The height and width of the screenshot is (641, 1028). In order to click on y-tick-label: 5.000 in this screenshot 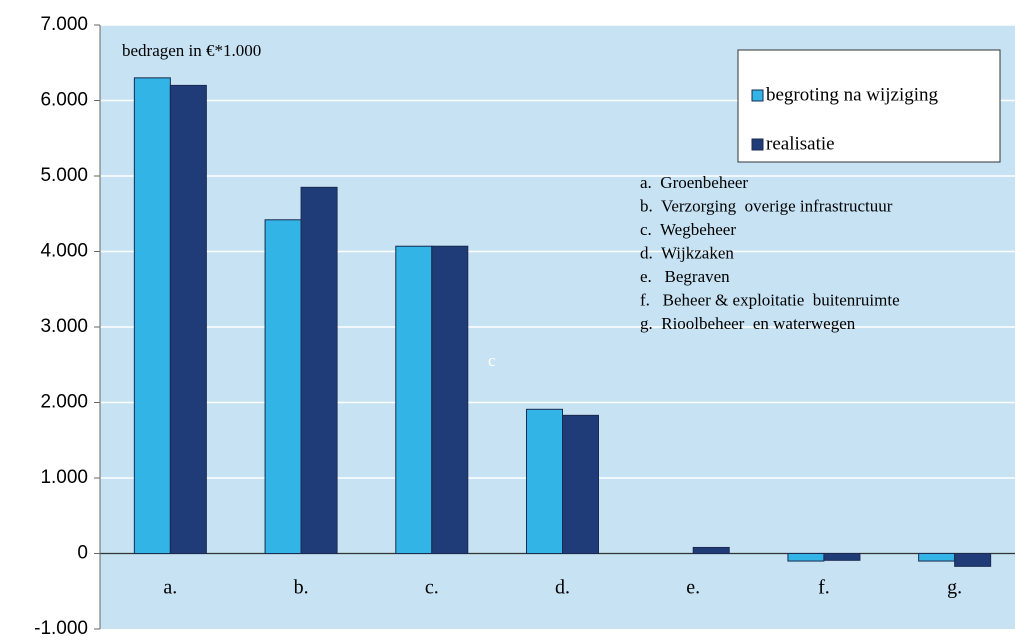, I will do `click(64, 175)`.